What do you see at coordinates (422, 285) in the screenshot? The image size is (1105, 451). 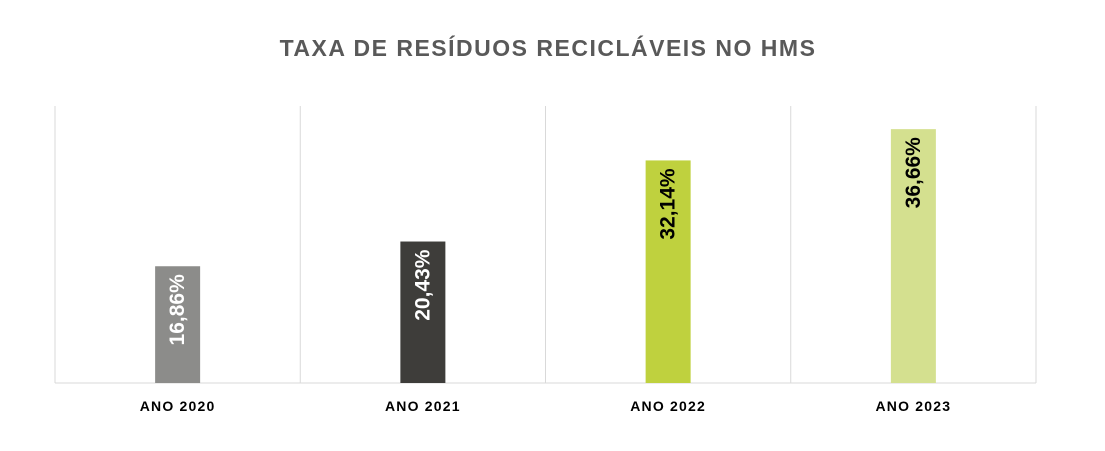 I see `data-label: 20,43%` at bounding box center [422, 285].